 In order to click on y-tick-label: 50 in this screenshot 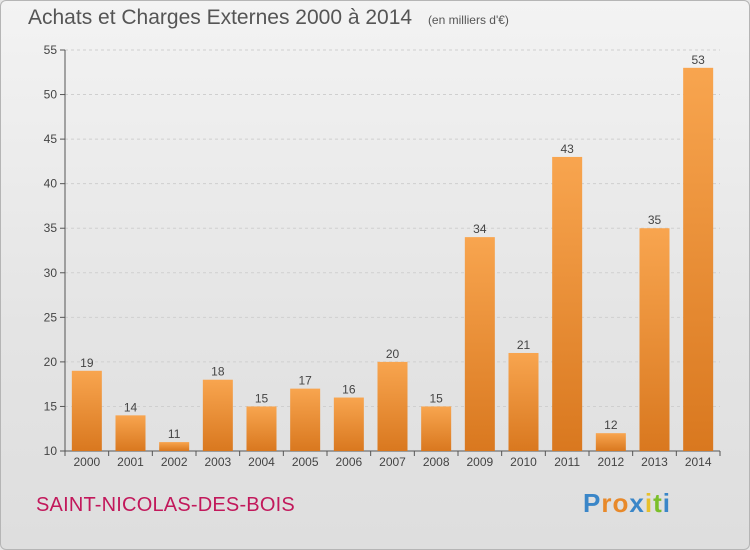, I will do `click(51, 95)`.